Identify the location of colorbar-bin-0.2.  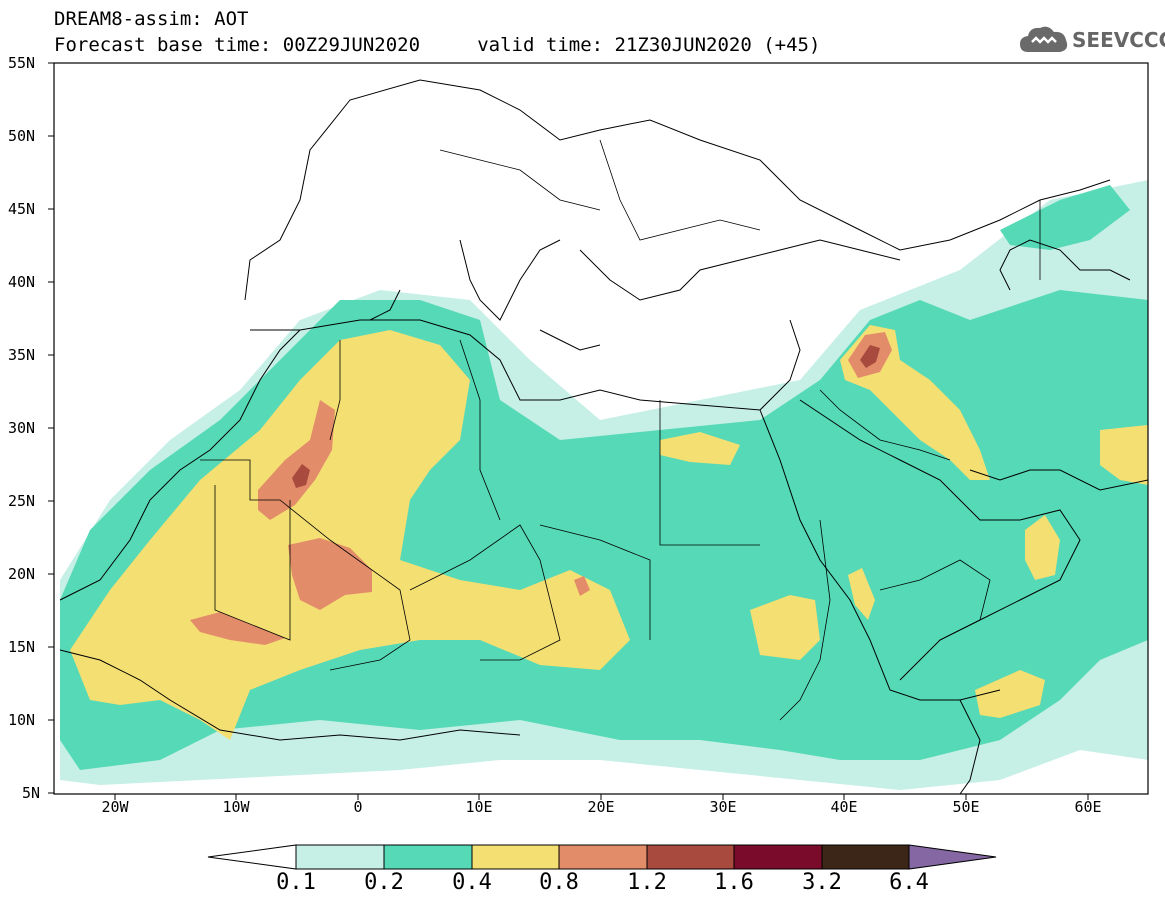
(428, 857).